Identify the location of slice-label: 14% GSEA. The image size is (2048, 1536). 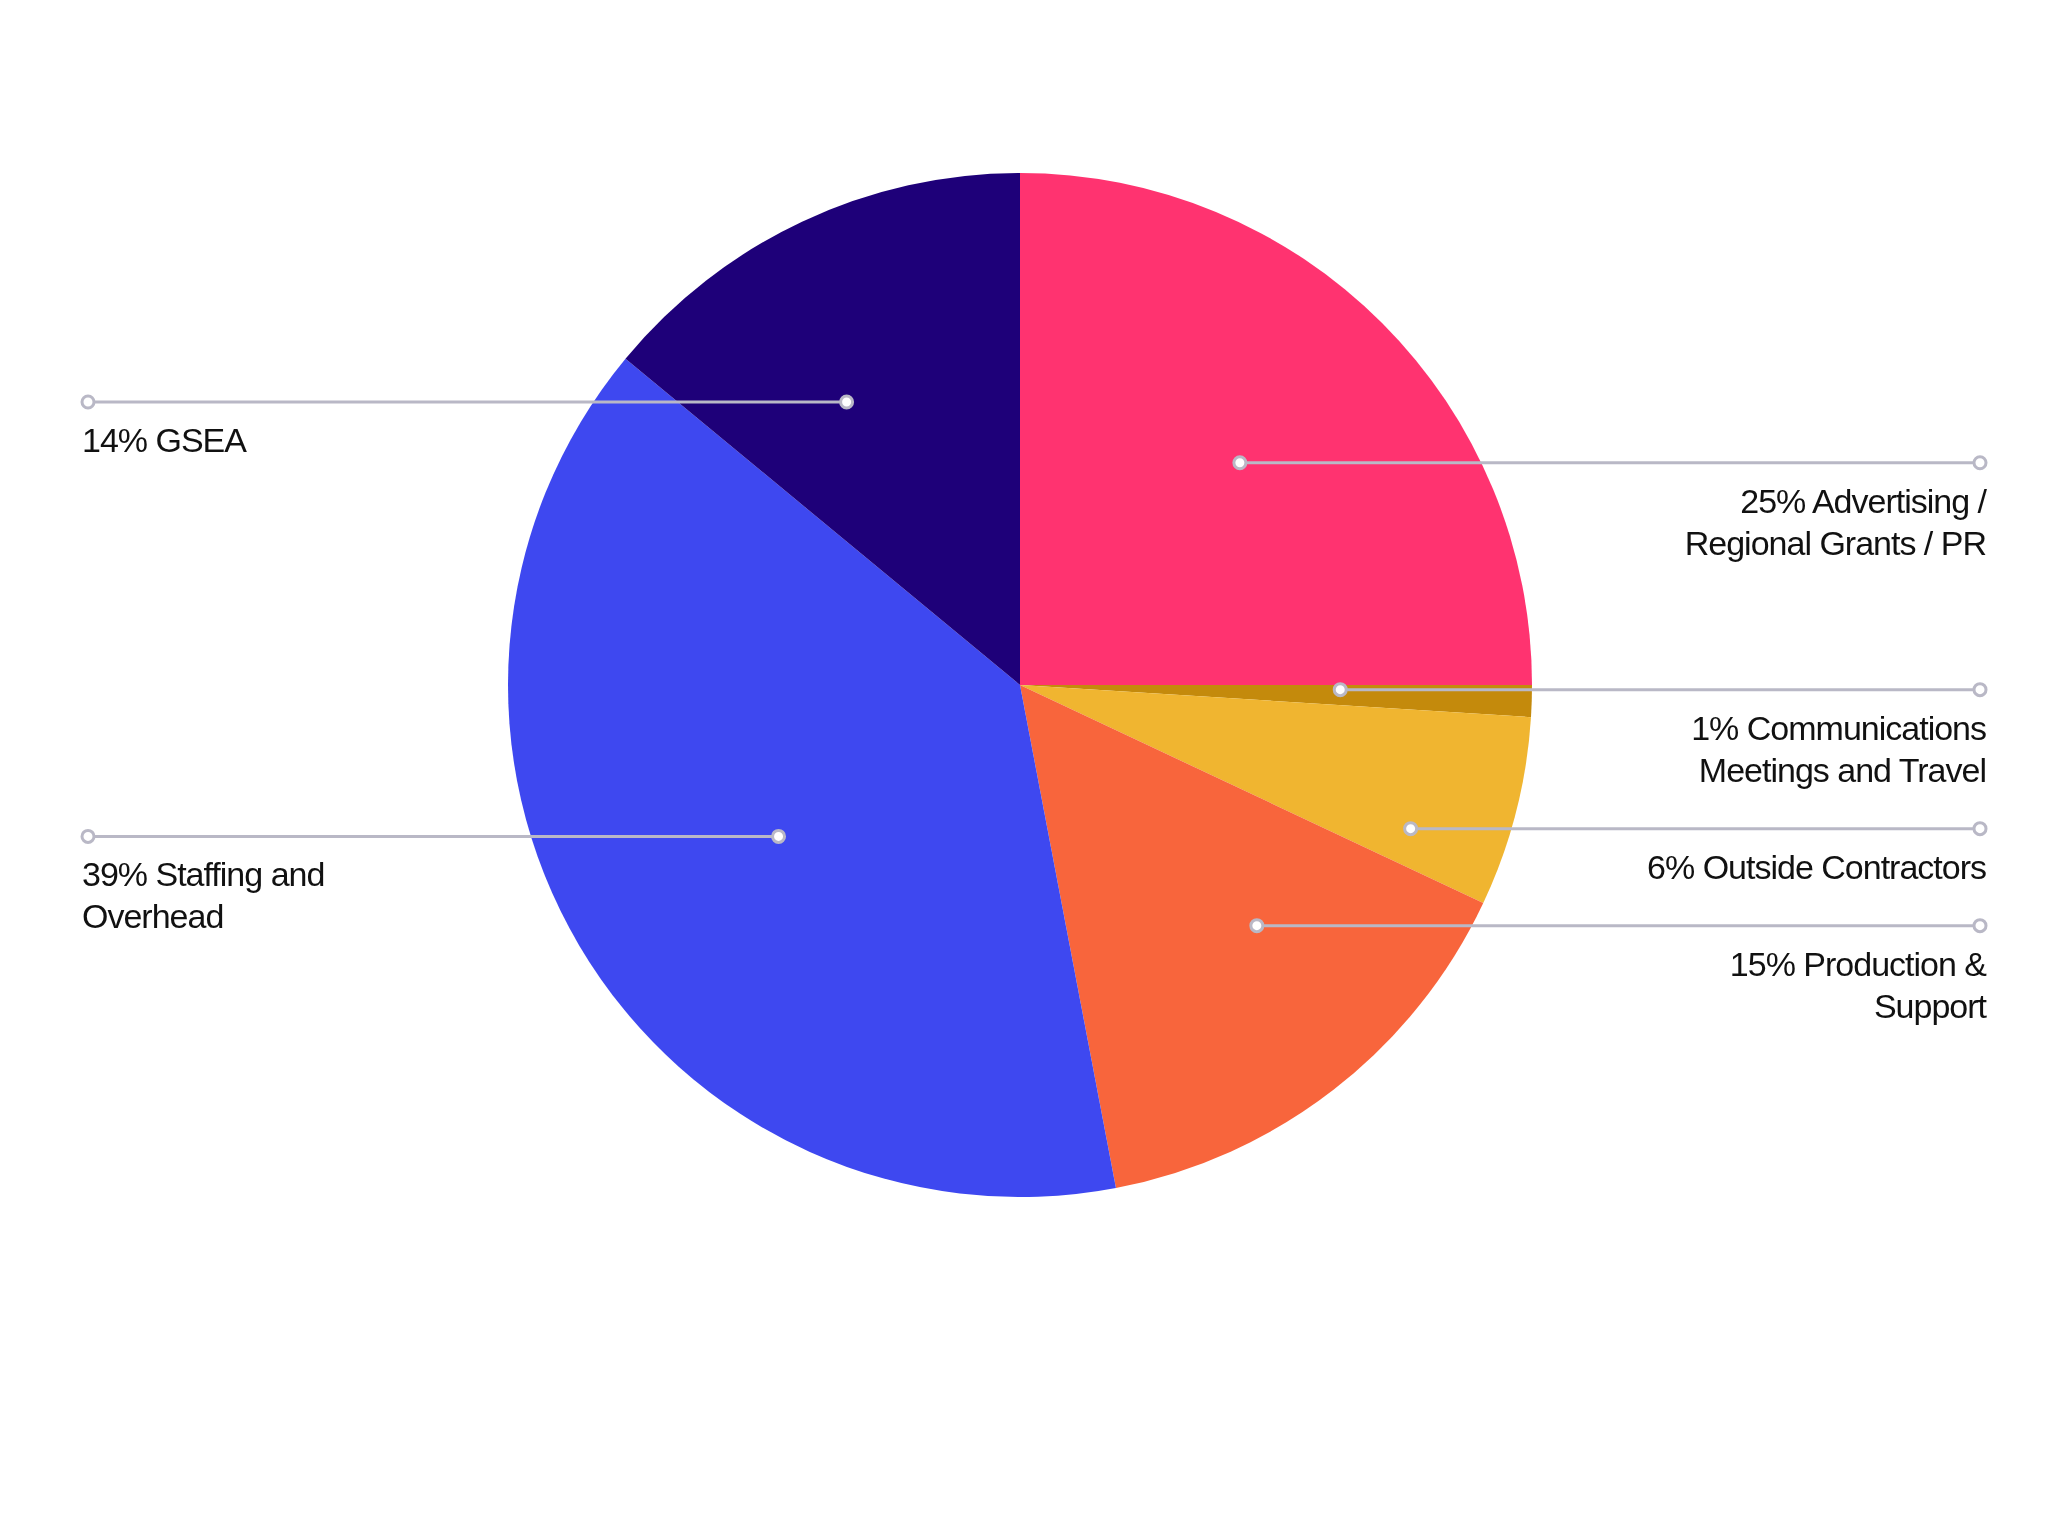
(165, 440).